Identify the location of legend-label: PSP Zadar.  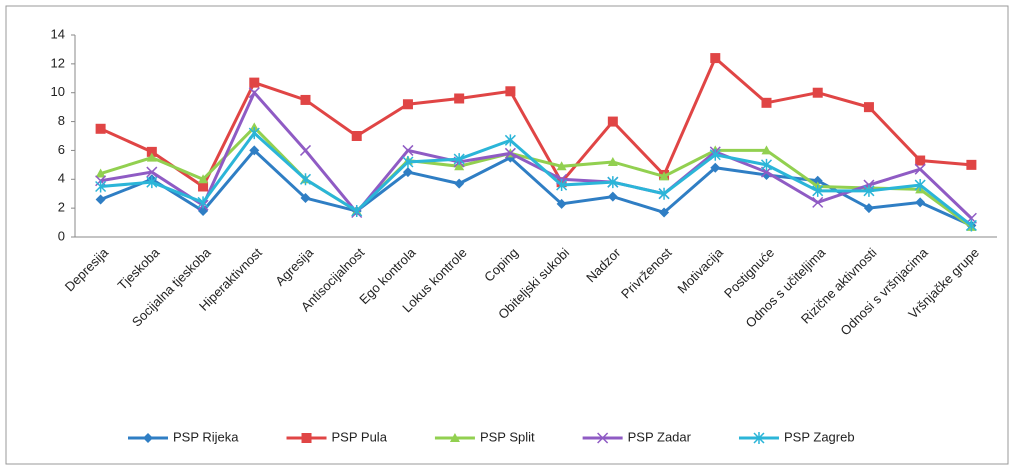
(660, 436).